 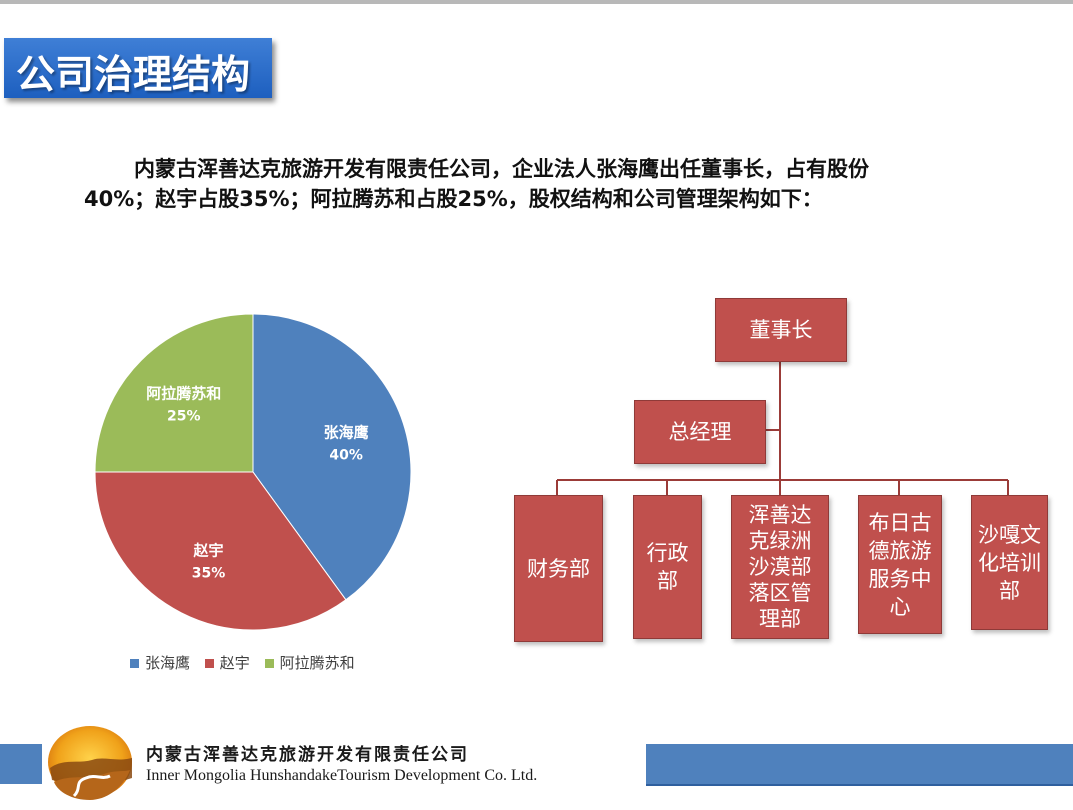 I want to click on dept-line: 化培训, so click(x=1009, y=562).